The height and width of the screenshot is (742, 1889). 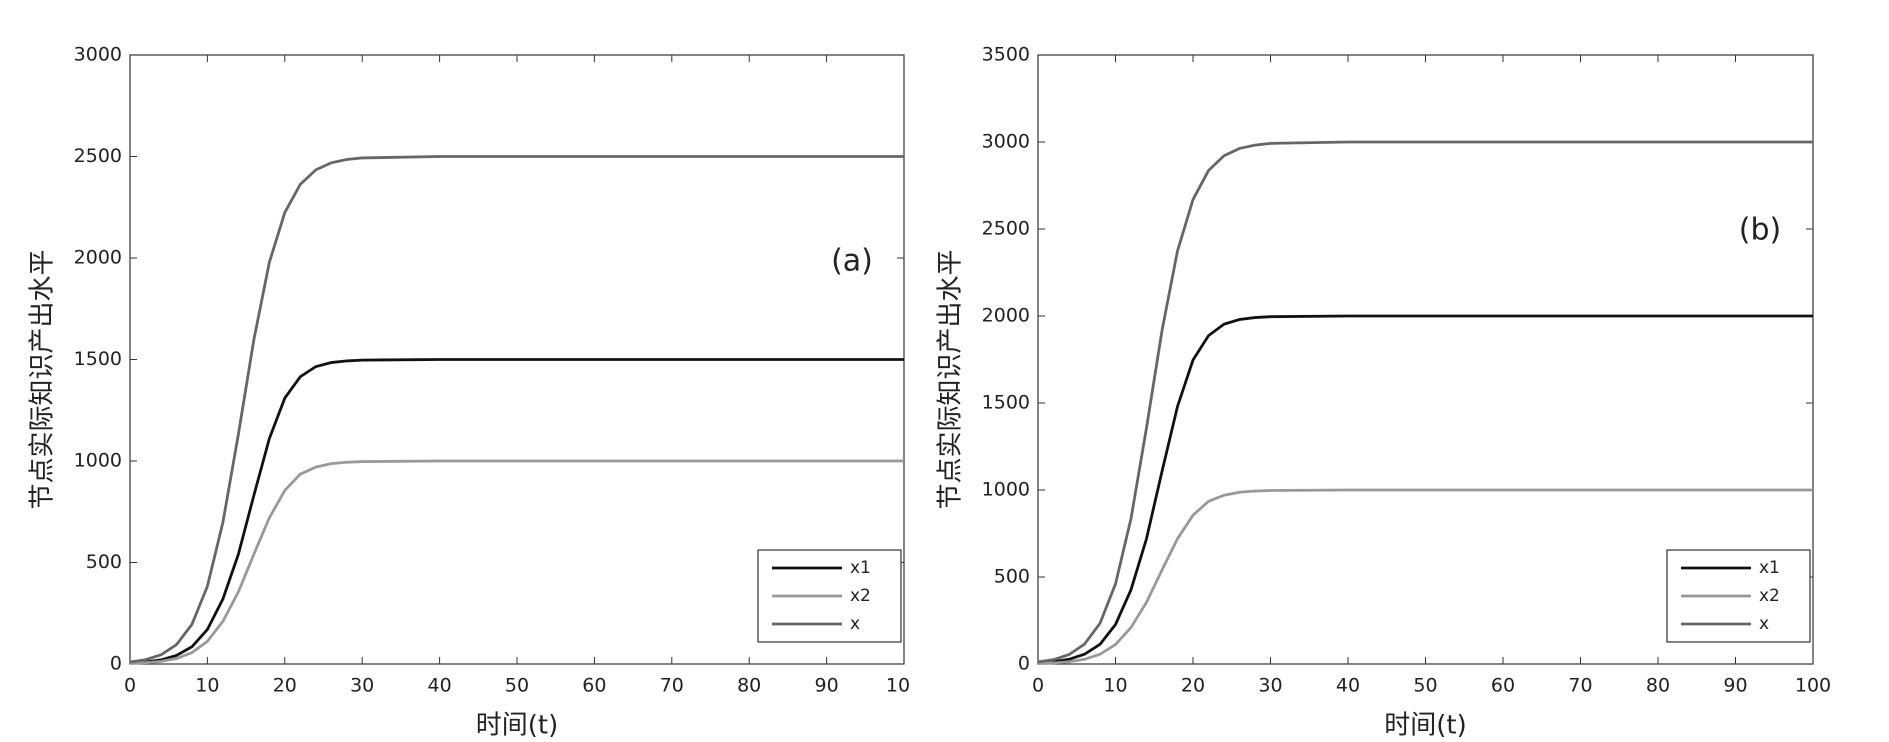 I want to click on annotation: (b), so click(x=1760, y=230).